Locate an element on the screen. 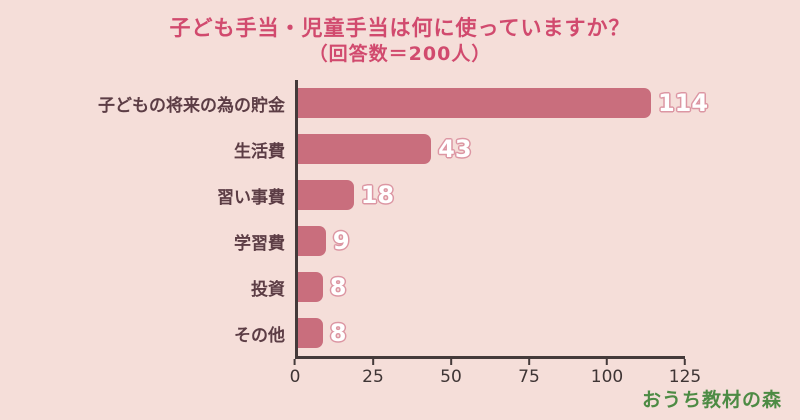 Image resolution: width=800 pixels, height=420 pixels. category-label: 学習費 is located at coordinates (259, 243).